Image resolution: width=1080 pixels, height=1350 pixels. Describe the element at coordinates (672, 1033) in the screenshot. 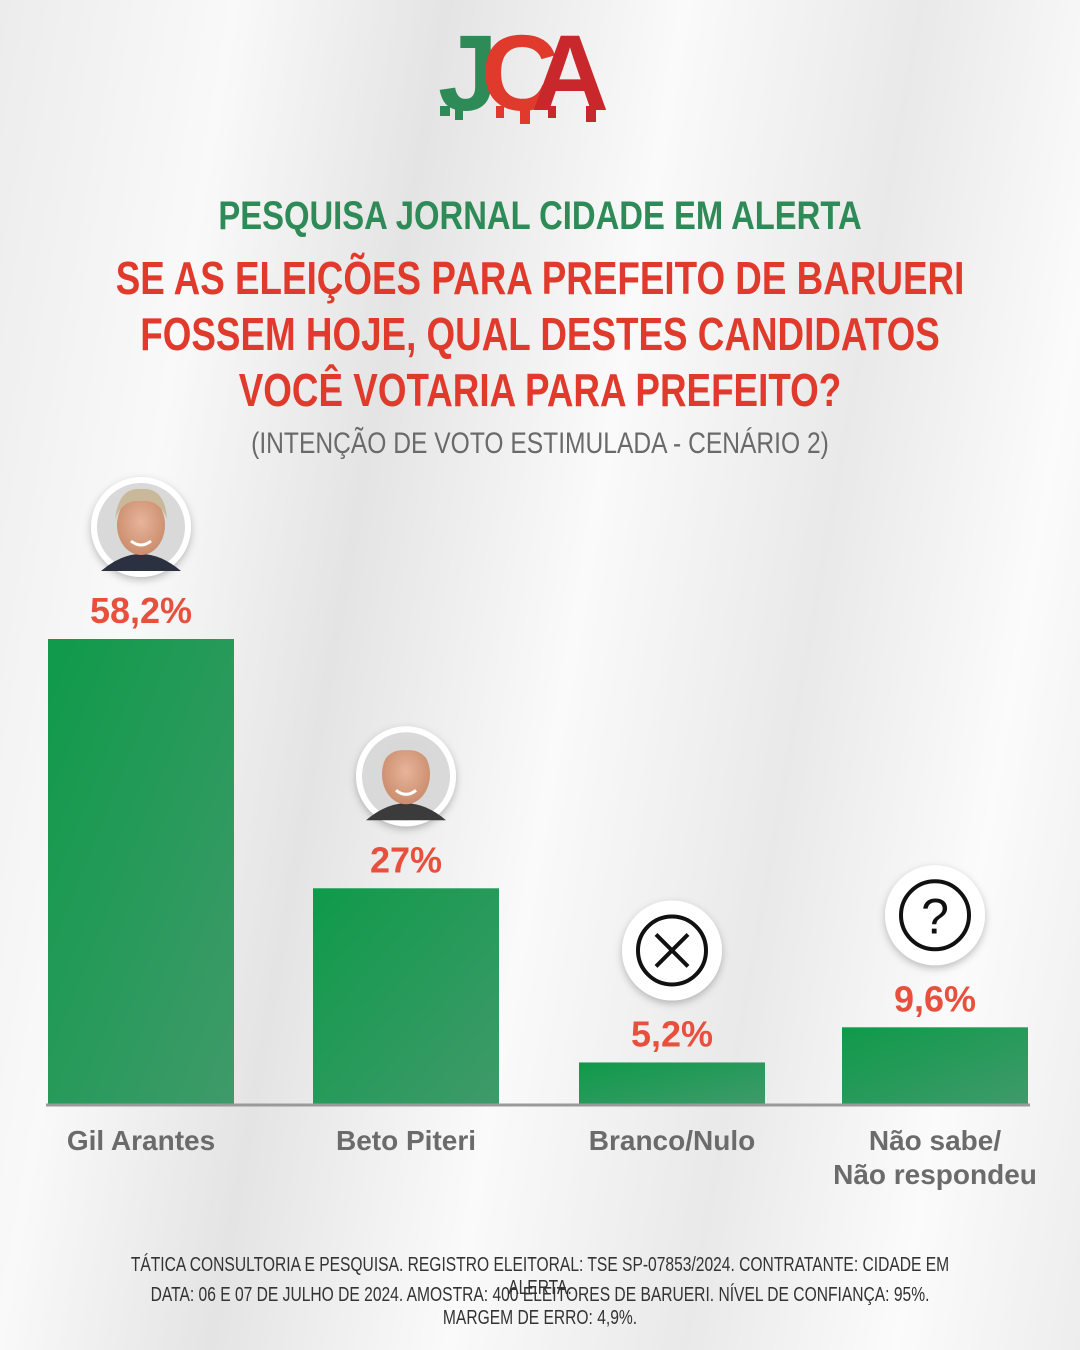

I see `value-label: 5,2%` at that location.